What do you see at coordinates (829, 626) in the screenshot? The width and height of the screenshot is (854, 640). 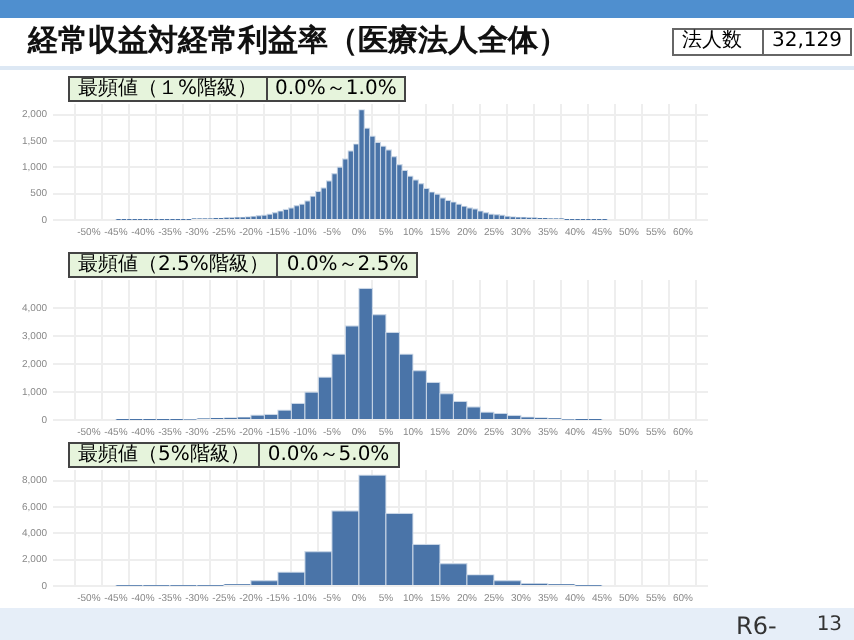 I see `text: 13` at bounding box center [829, 626].